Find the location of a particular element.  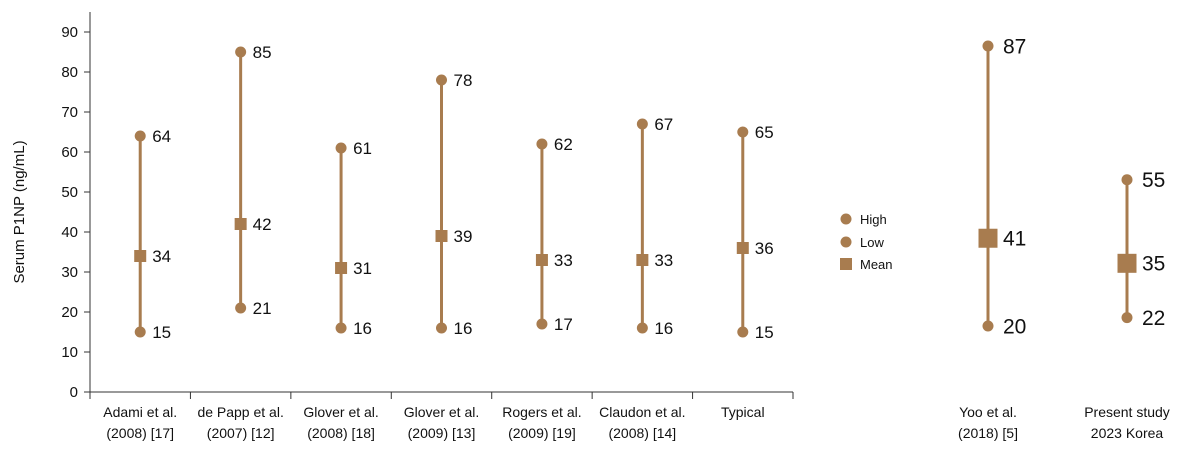

x-category-label: Rogers et al. is located at coordinates (541, 412).